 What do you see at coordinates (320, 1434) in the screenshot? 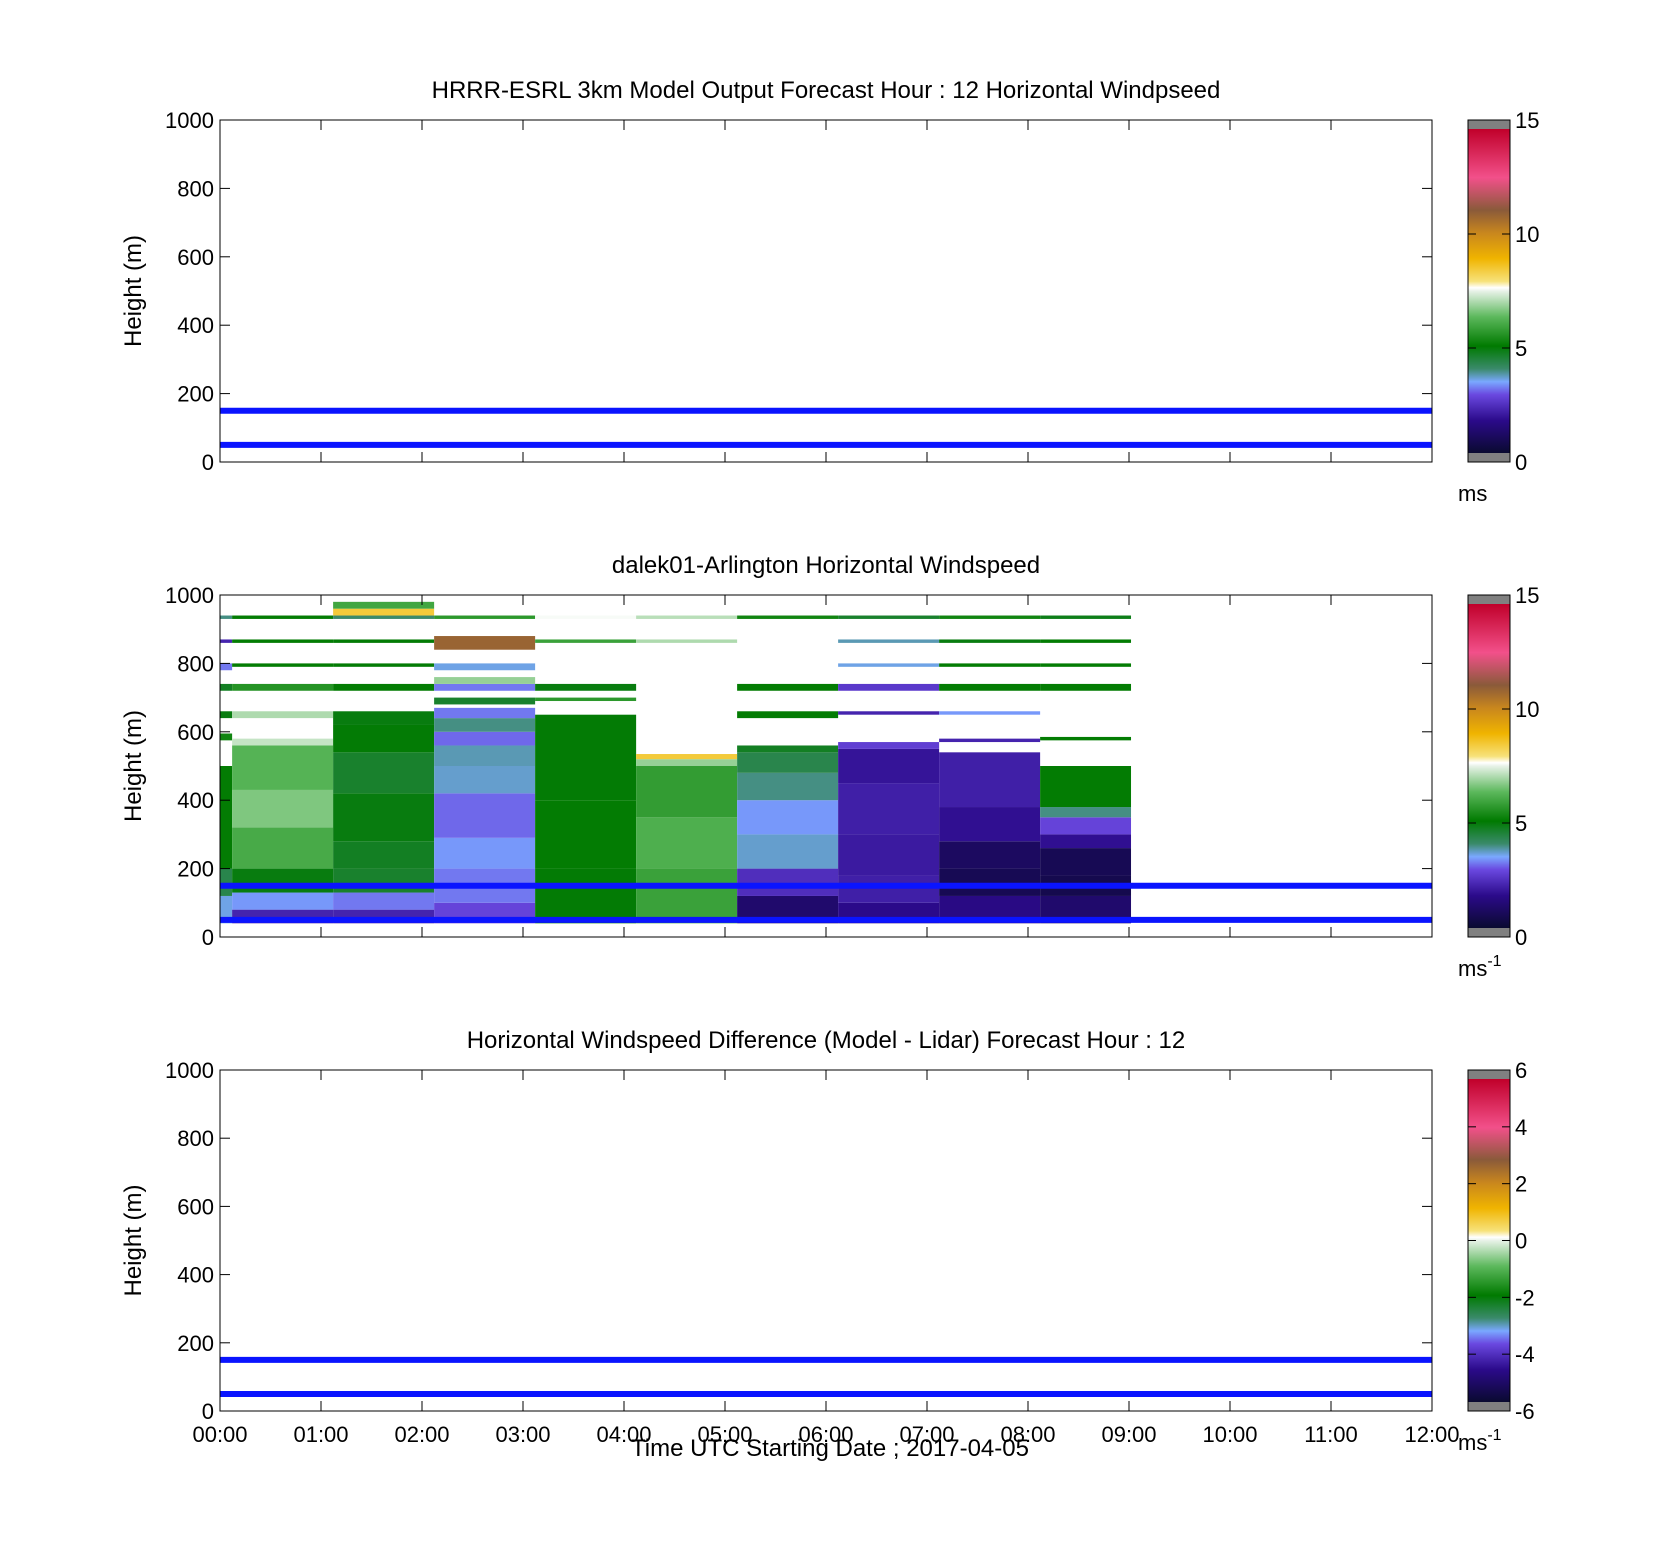
I see `x-tick-label: 01:00` at bounding box center [320, 1434].